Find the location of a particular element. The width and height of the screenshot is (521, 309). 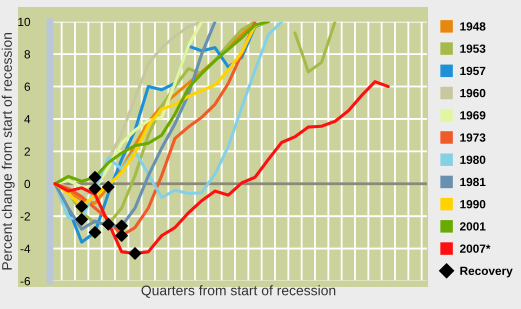

y-tick-label: 0 is located at coordinates (27, 184).